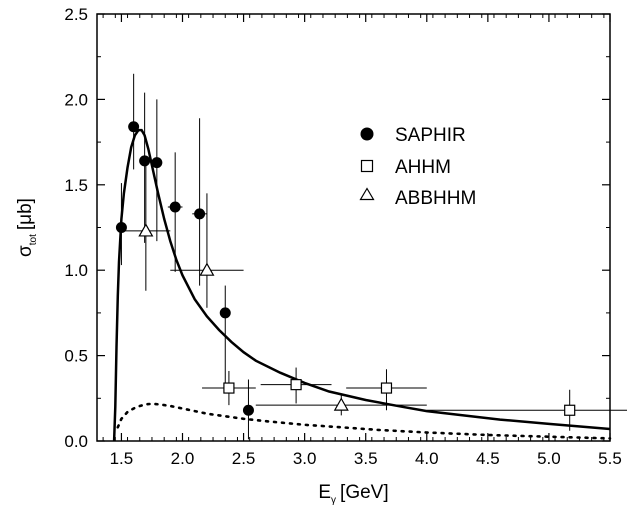  I want to click on x-axis-label-sub: γ, so click(333, 500).